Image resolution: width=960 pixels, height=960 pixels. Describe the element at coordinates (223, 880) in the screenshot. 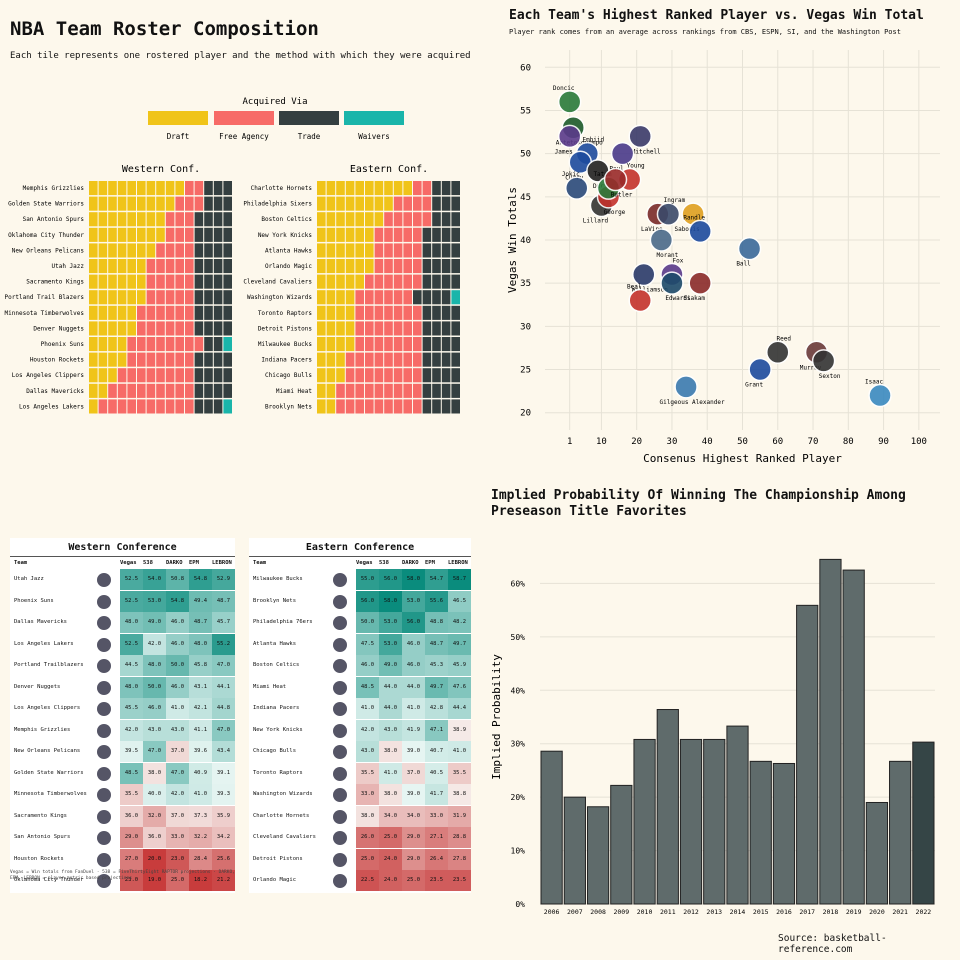

I see `table-value-cell: 21.2` at that location.